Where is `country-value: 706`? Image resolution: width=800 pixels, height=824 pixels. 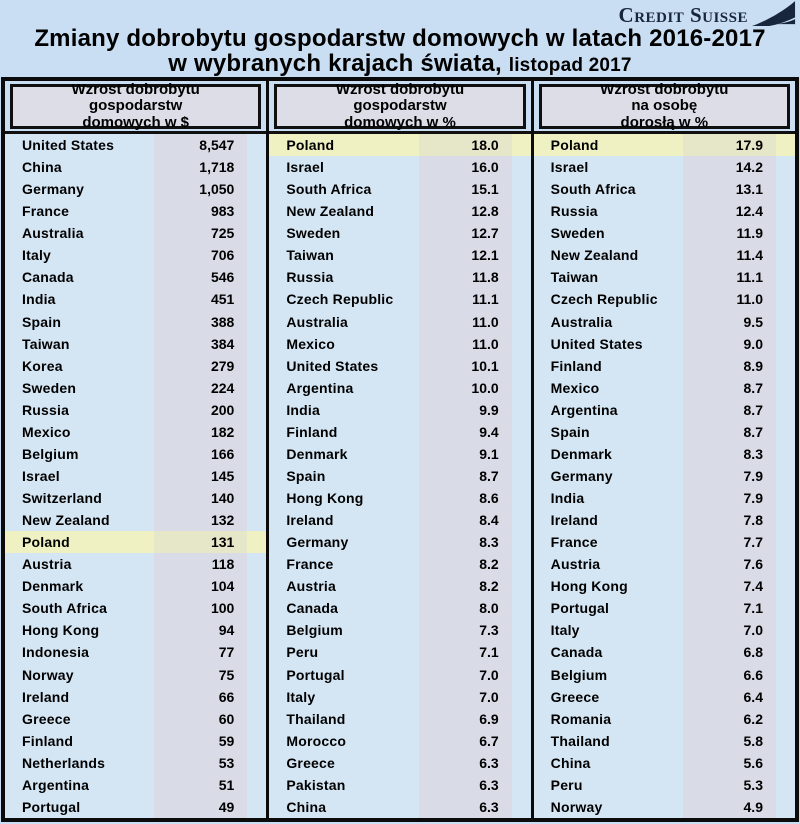 country-value: 706 is located at coordinates (201, 255).